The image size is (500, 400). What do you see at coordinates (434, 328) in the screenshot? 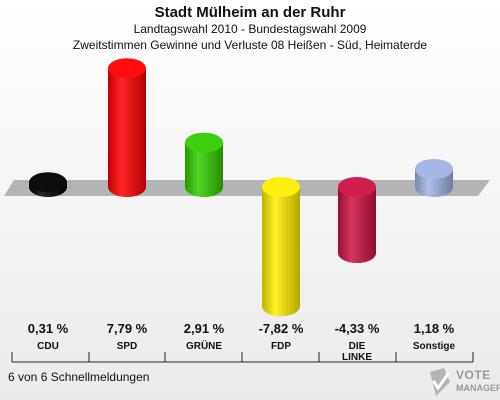
I see `value-label: 1,18 %` at bounding box center [434, 328].